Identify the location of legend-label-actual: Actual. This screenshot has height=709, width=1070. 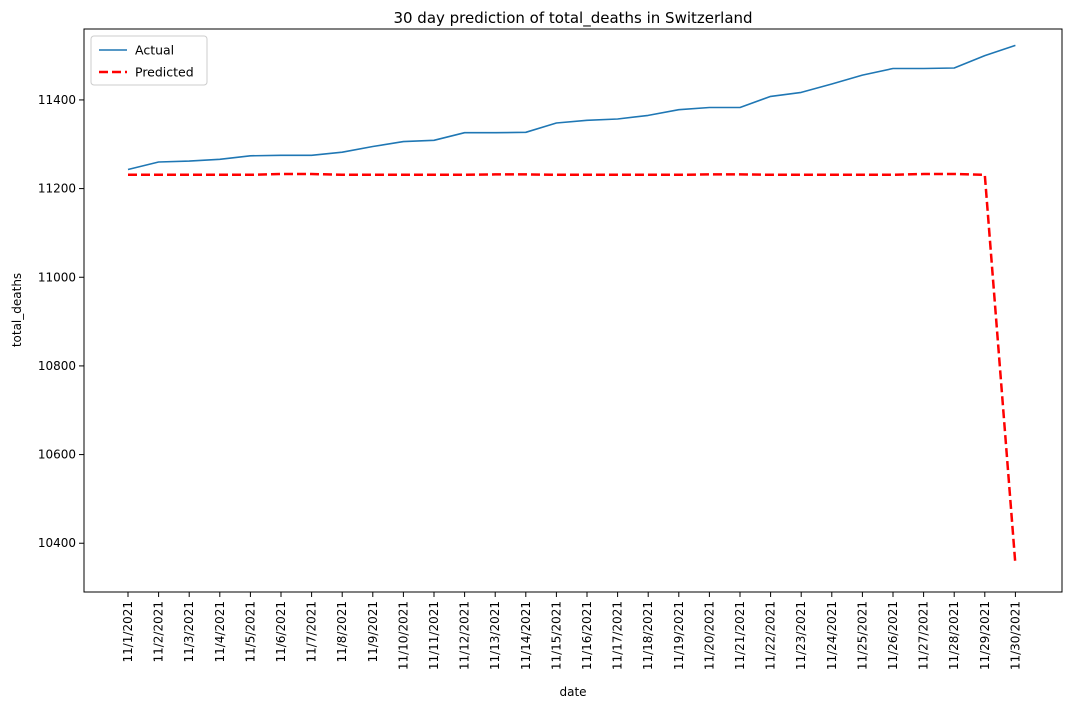
(154, 50).